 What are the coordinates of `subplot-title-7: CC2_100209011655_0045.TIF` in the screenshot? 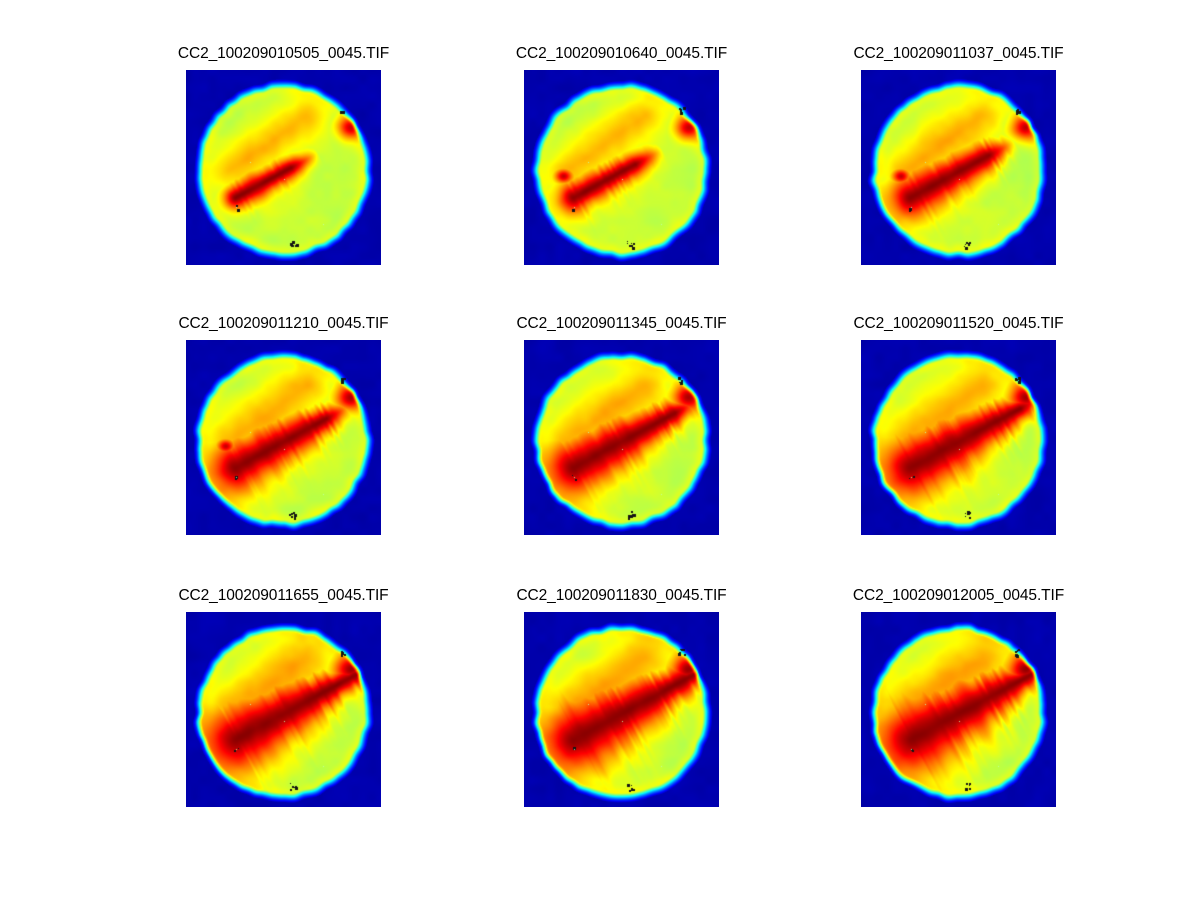 It's located at (283, 595).